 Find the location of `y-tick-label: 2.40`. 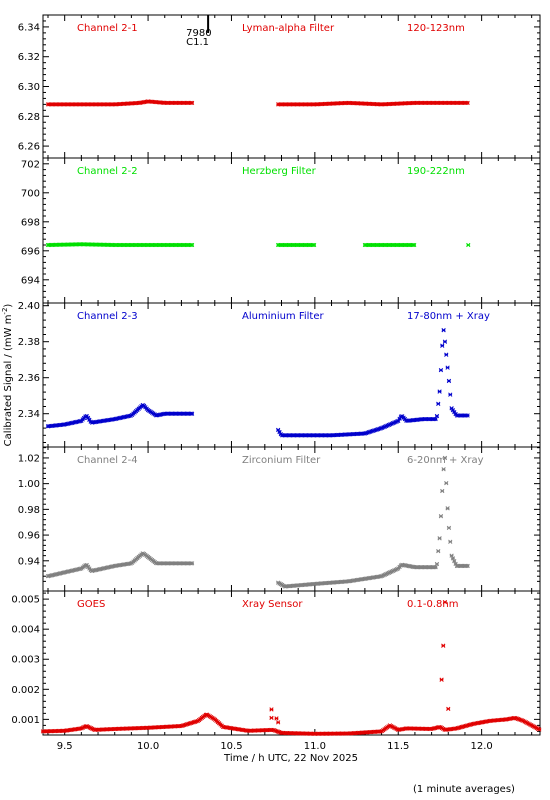

y-tick-label: 2.40 is located at coordinates (29, 306).